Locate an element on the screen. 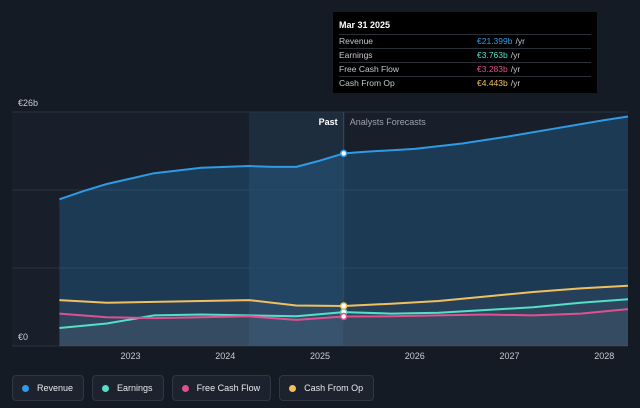 The height and width of the screenshot is (408, 640). legend-free-cash-flow-button: Free Cash Flow is located at coordinates (221, 388).